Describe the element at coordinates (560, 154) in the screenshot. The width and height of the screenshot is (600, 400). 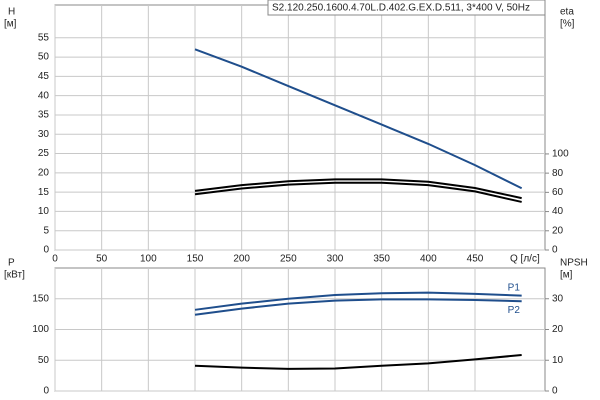
I see `y2-tick-label: 100` at that location.